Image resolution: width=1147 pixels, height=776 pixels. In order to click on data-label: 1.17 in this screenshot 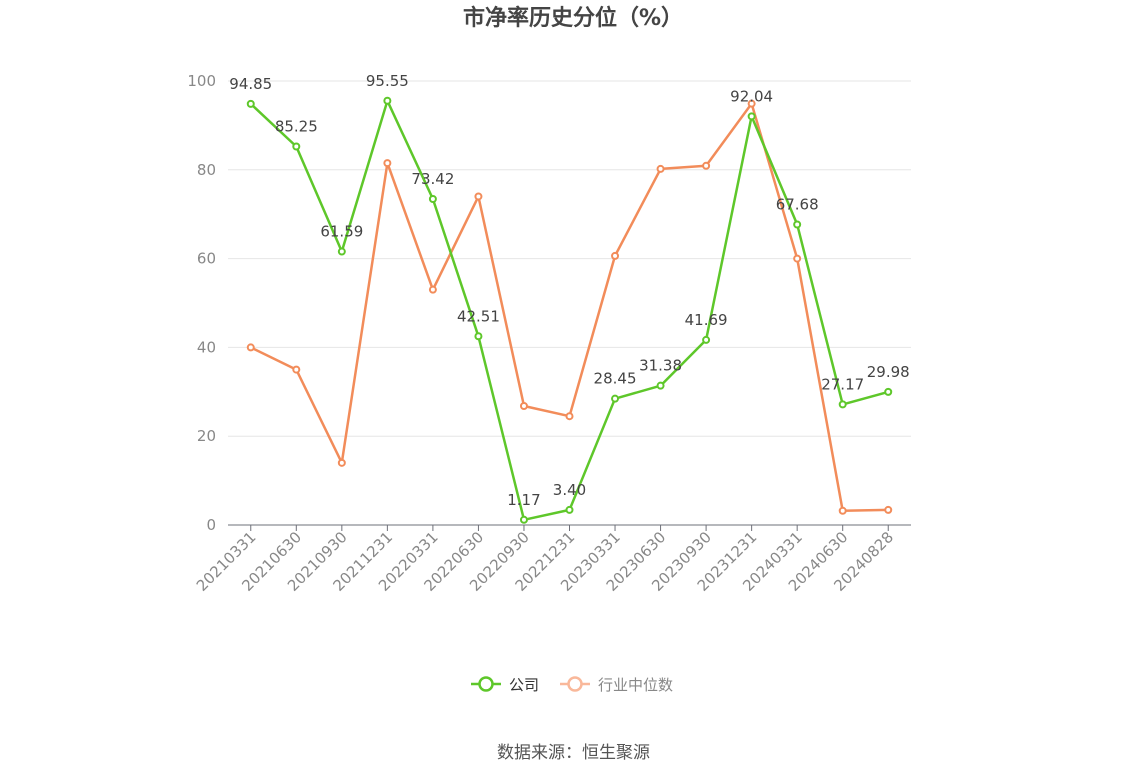, I will do `click(523, 500)`.